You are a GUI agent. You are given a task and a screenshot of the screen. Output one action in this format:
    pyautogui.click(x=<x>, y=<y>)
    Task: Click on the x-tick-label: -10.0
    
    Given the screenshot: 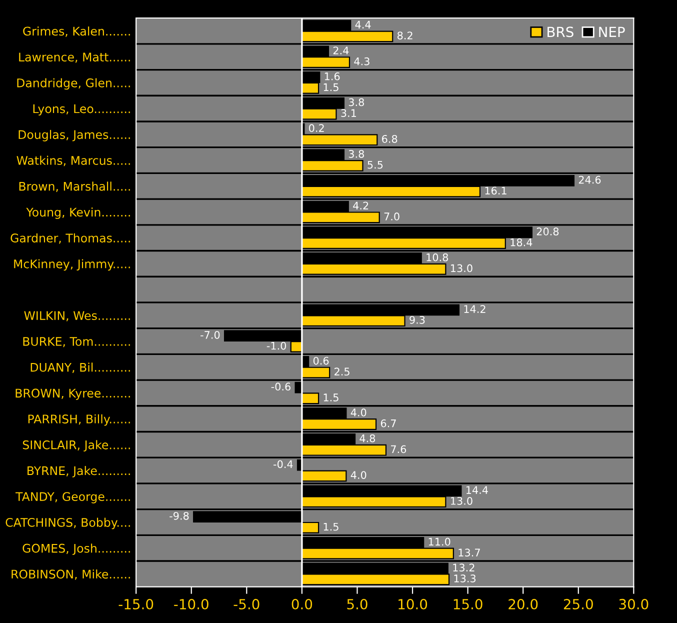 What is the action you would take?
    pyautogui.click(x=191, y=604)
    